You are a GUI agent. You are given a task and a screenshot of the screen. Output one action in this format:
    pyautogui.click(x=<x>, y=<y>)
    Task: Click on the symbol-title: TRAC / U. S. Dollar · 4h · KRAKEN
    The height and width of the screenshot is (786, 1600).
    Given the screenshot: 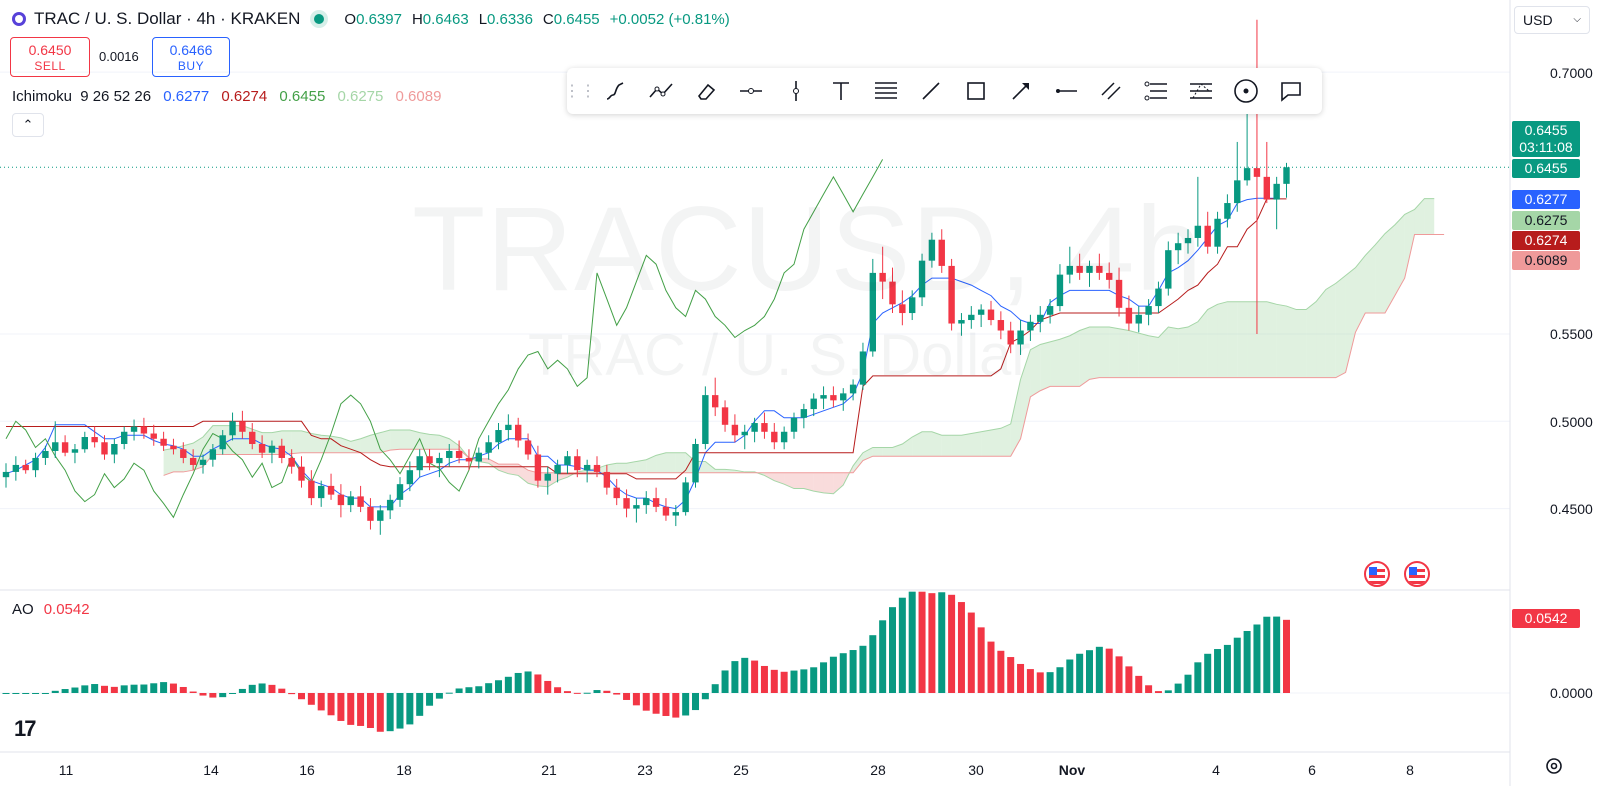 What is the action you would take?
    pyautogui.click(x=167, y=18)
    